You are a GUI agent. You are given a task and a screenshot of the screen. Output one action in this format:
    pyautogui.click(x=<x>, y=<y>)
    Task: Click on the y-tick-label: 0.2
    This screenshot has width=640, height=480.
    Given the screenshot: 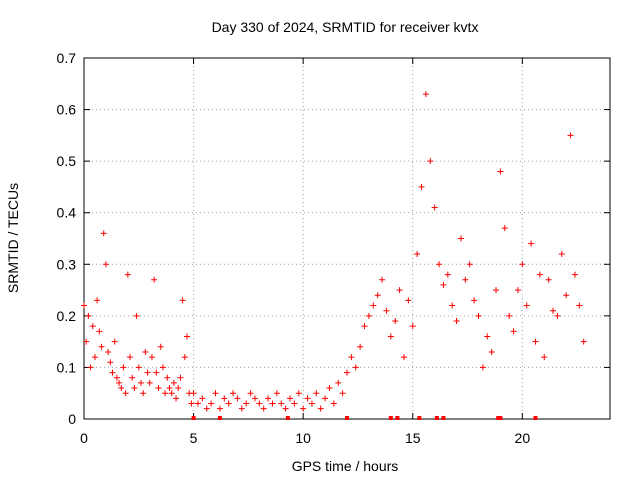 What is the action you would take?
    pyautogui.click(x=67, y=316)
    